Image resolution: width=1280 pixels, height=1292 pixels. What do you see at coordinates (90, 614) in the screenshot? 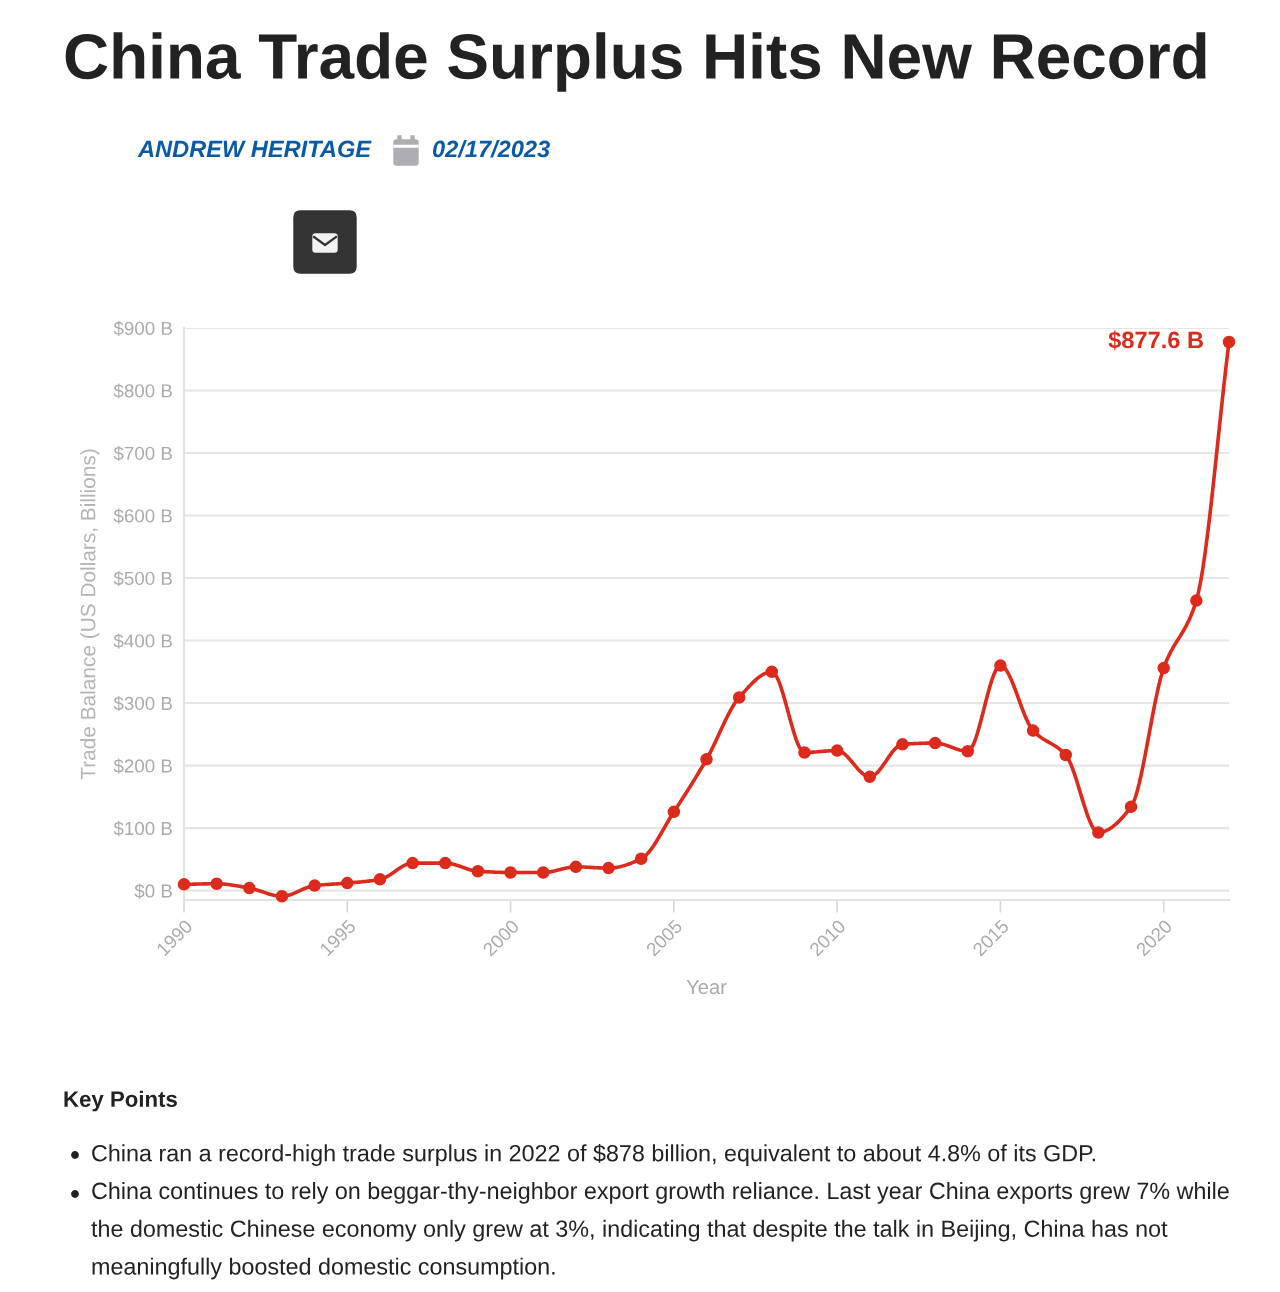
I see `y-axis-title: Trade Balance (US Dollars, Billions)` at bounding box center [90, 614].